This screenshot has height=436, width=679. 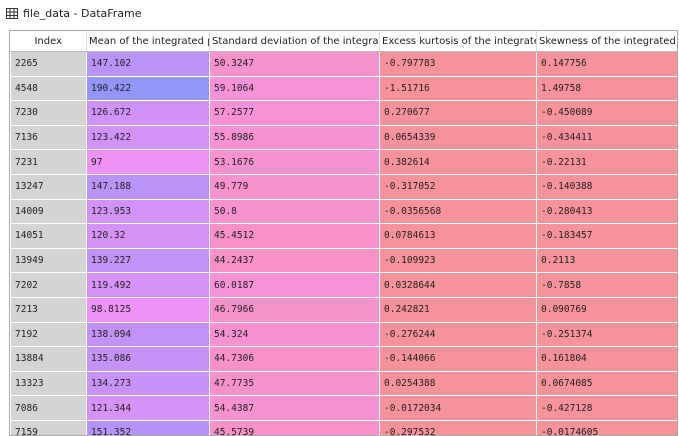 I want to click on value-cell: 54.324, so click(x=295, y=334).